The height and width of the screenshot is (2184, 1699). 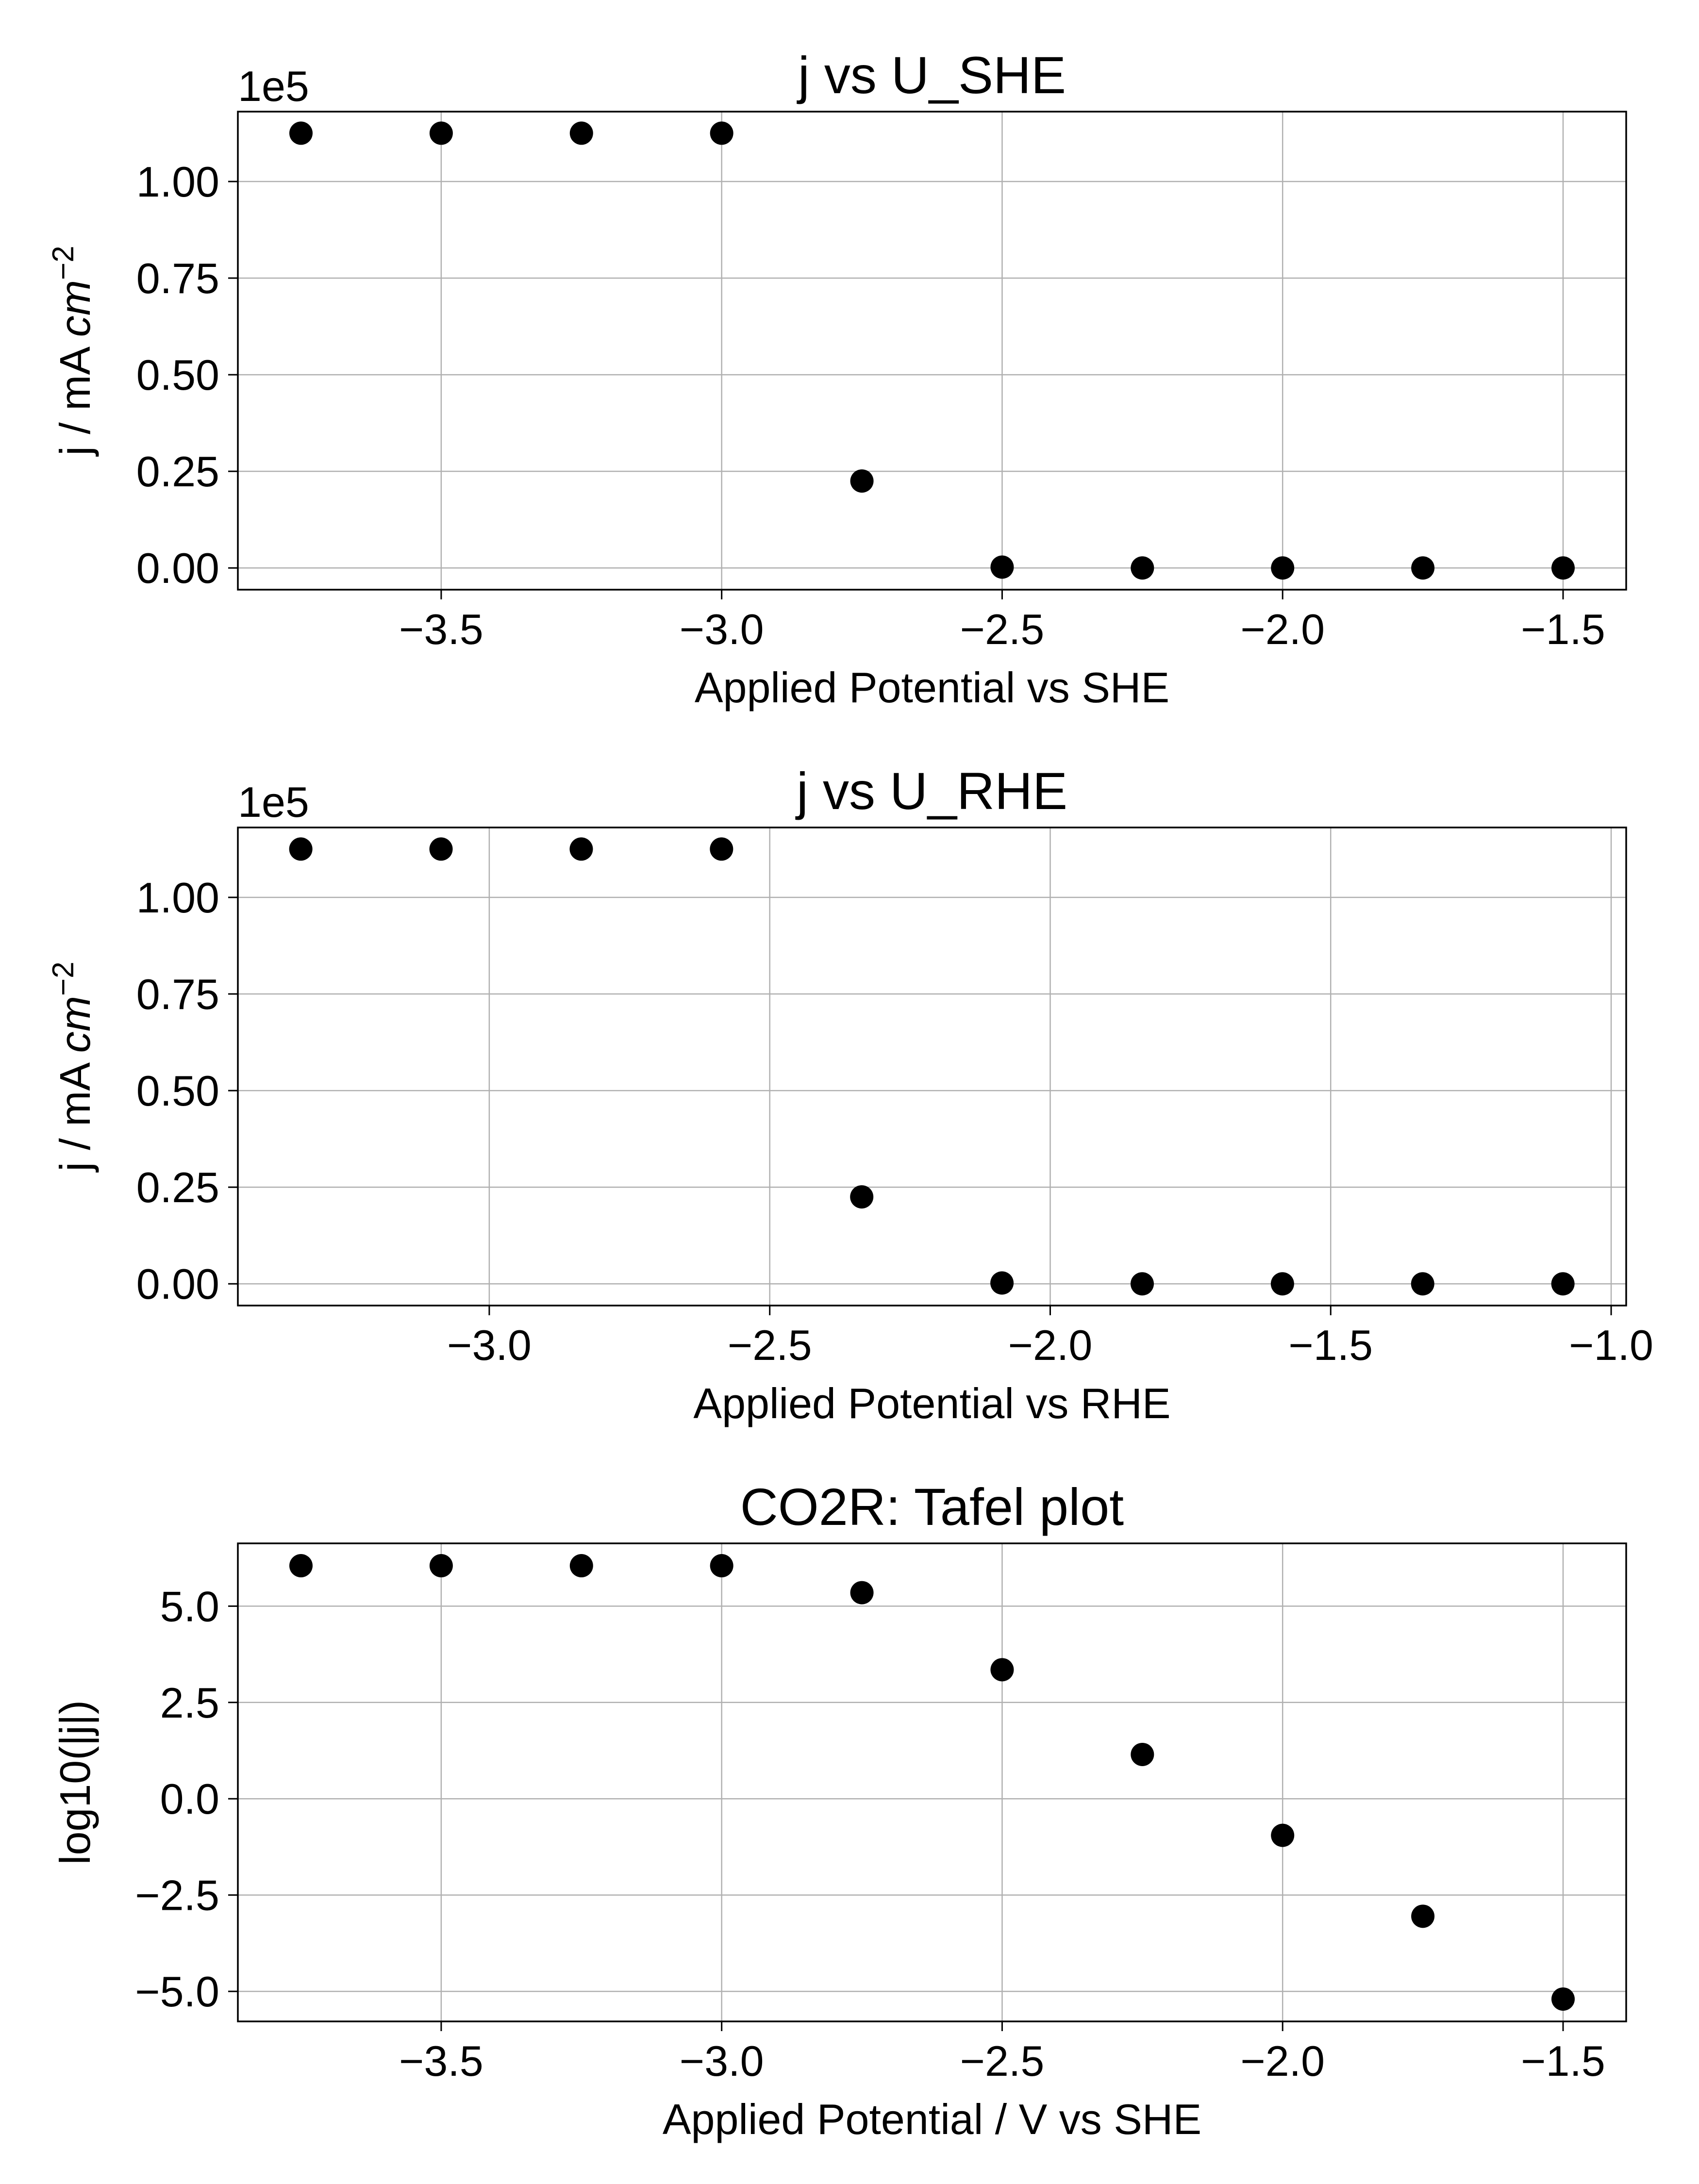 I want to click on chart-2-x-axis-label: Applied Potential vs RHE, so click(x=931, y=1403).